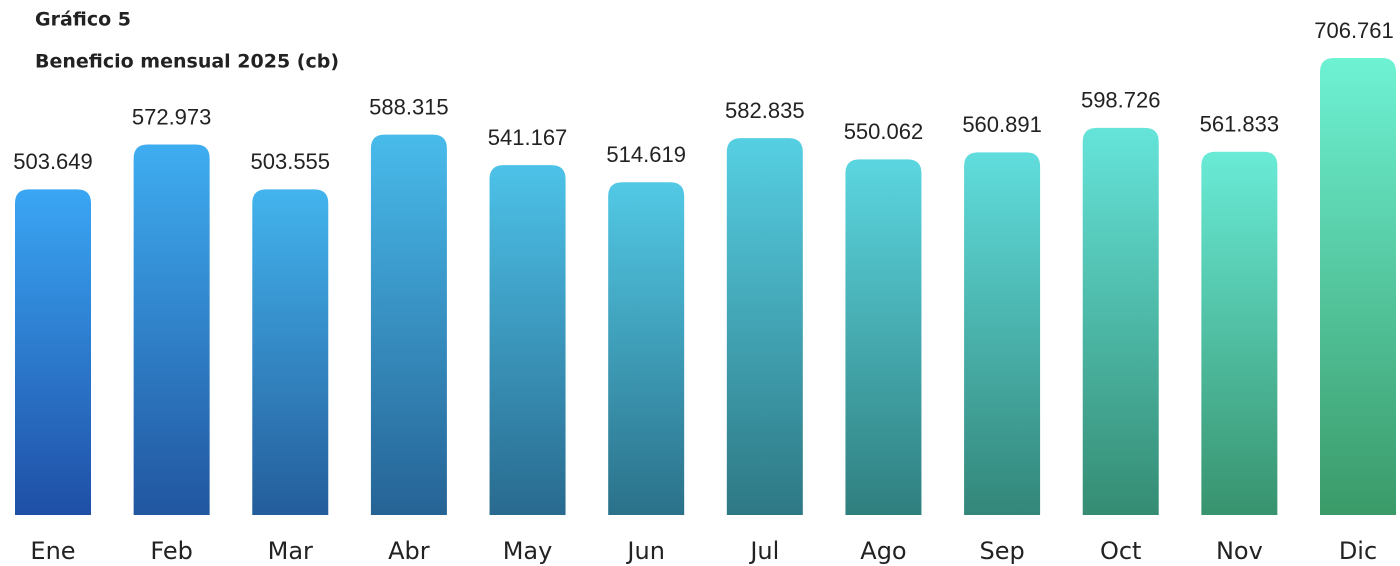  I want to click on chart-title: Gráfico 5, so click(83, 20).